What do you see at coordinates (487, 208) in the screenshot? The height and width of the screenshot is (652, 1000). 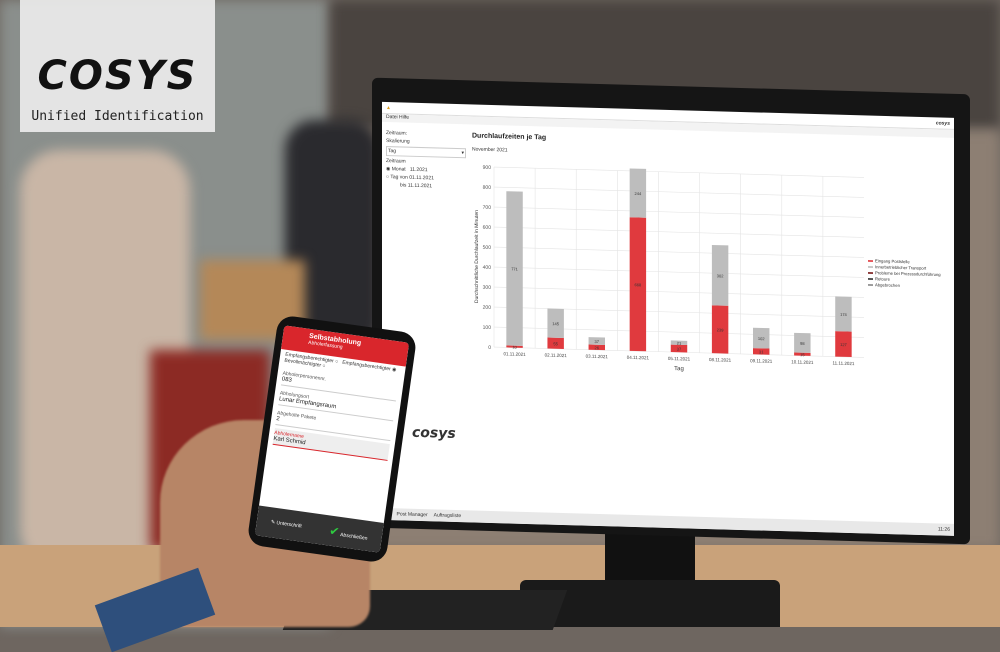 I see `y-tick-label: 700` at bounding box center [487, 208].